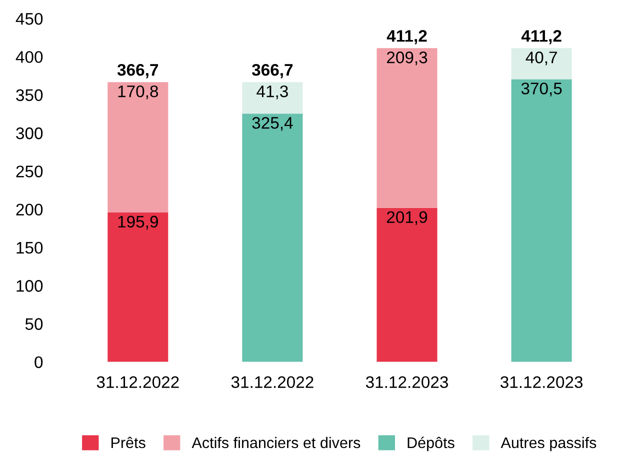  I want to click on y-tick-label: 100, so click(29, 286).